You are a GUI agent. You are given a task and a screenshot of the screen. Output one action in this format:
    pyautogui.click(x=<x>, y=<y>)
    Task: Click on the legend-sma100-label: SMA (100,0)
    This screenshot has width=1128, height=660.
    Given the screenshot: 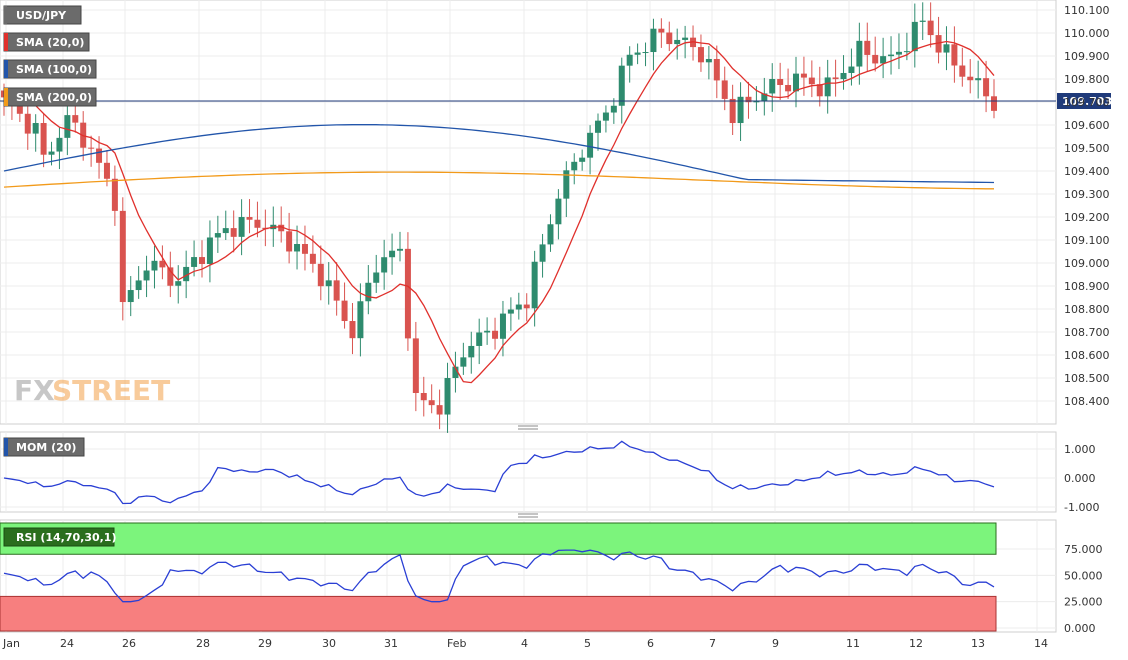 What is the action you would take?
    pyautogui.click(x=54, y=69)
    